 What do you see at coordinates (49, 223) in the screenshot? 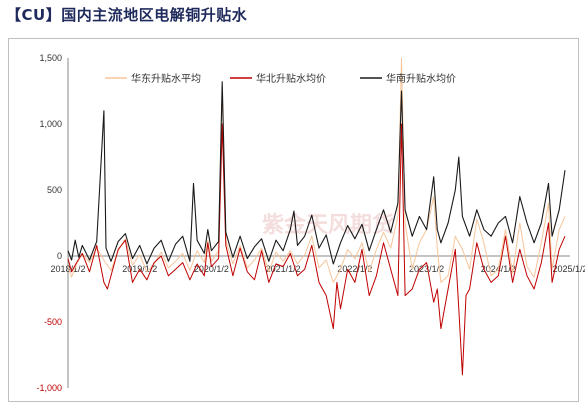
I see `y-tick-labels: 1,500 1,000 500 0 -500 -1,000` at bounding box center [49, 223].